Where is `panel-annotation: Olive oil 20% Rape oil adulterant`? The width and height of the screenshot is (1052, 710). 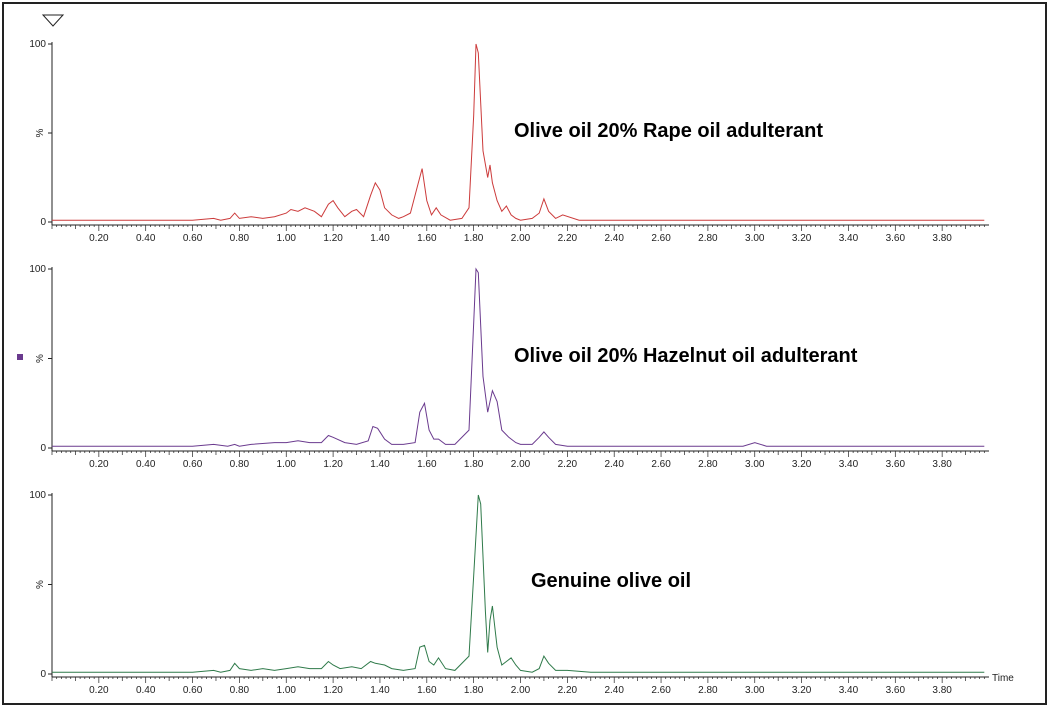 panel-annotation: Olive oil 20% Rape oil adulterant is located at coordinates (668, 131).